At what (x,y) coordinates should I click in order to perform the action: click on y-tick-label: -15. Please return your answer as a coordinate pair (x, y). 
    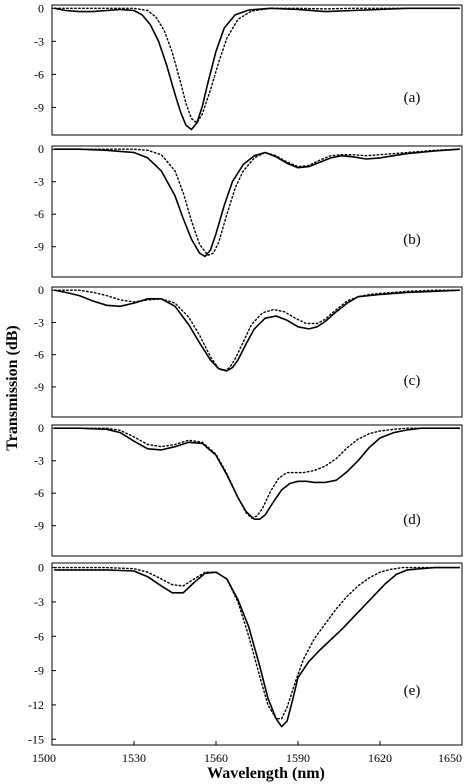
    Looking at the image, I should click on (36, 739).